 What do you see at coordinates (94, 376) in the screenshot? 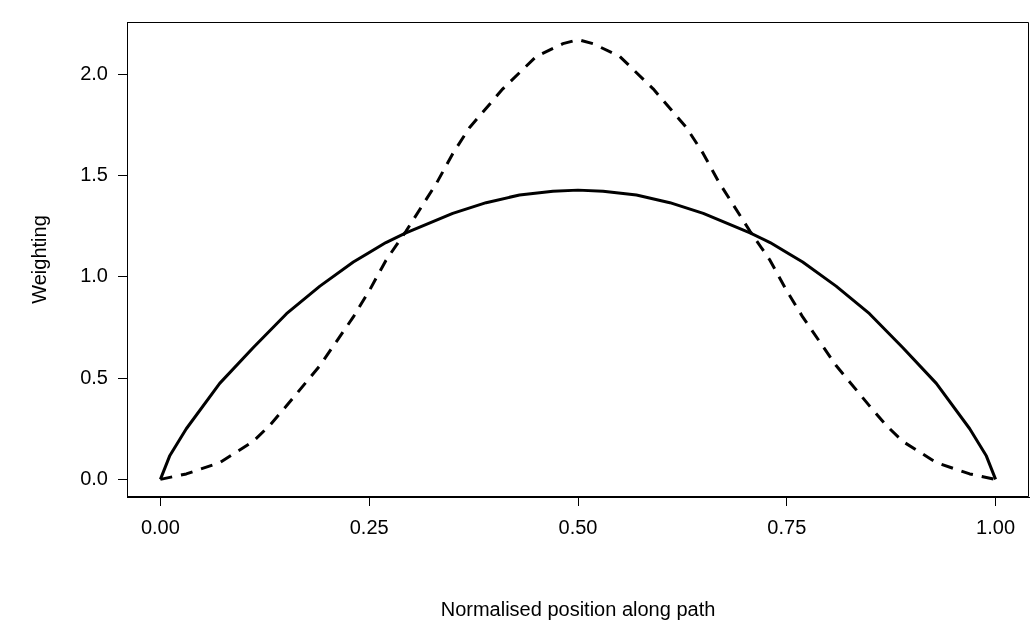
I see `y-tick-label: 0.5` at bounding box center [94, 376].